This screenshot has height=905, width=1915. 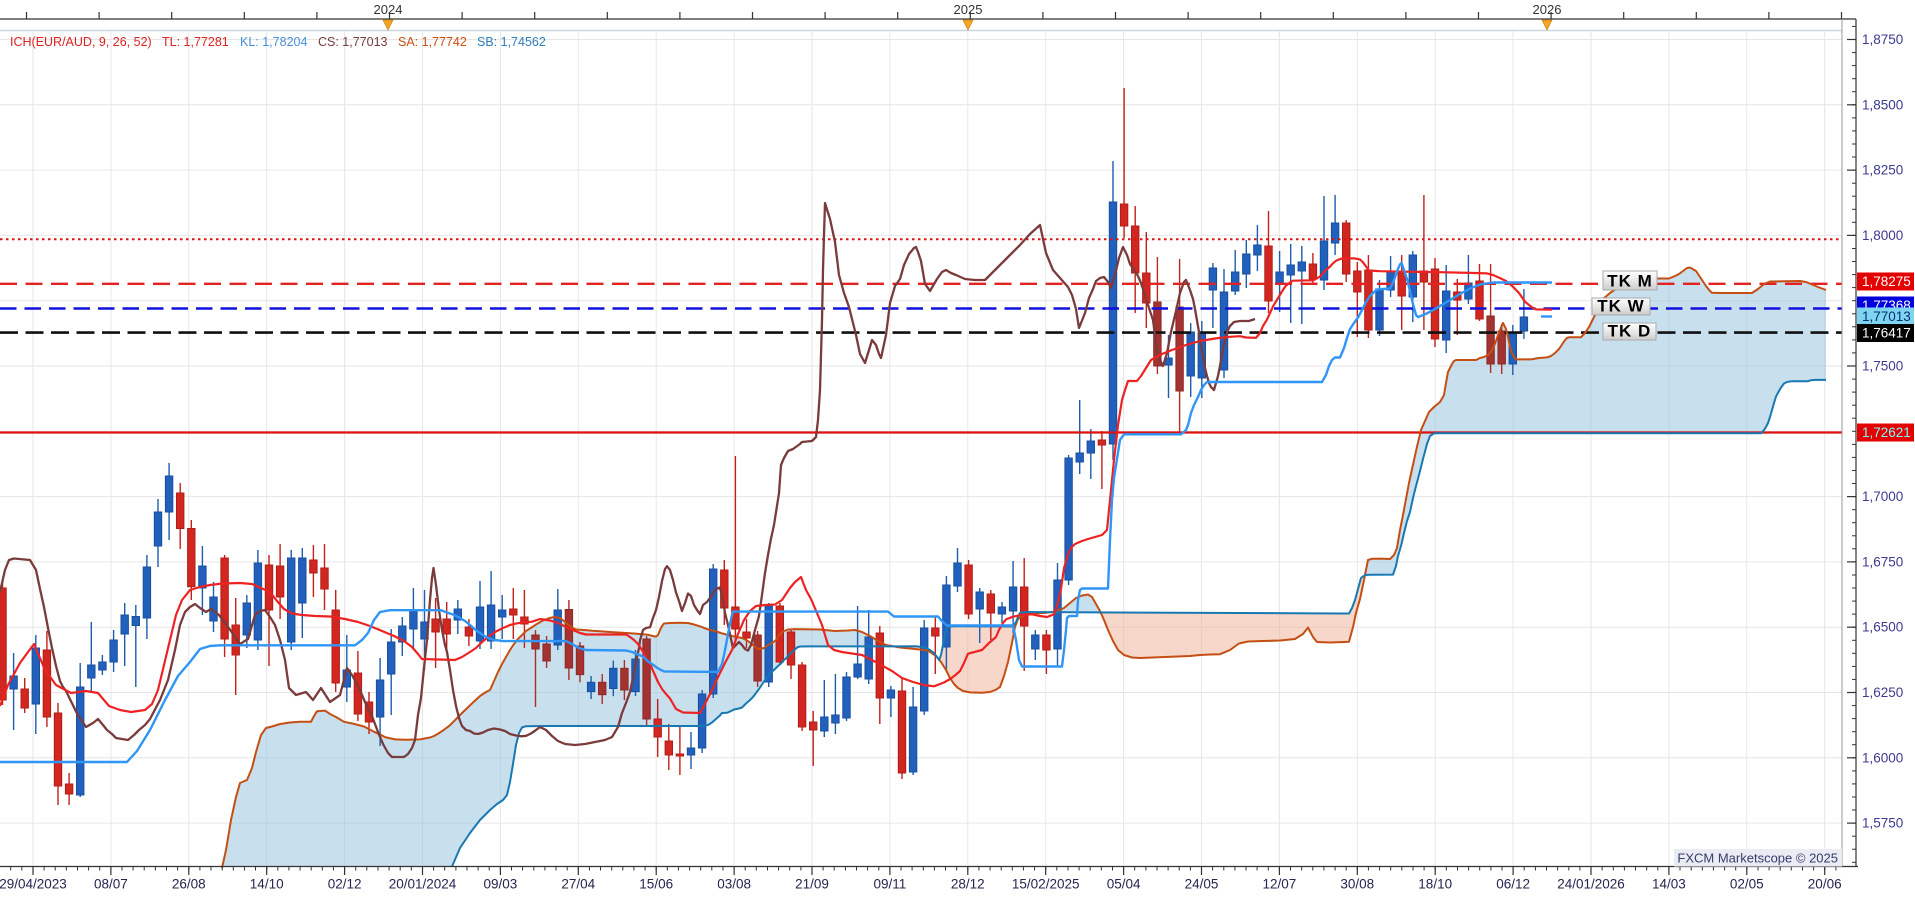 What do you see at coordinates (1630, 281) in the screenshot?
I see `svg-text: TK M` at bounding box center [1630, 281].